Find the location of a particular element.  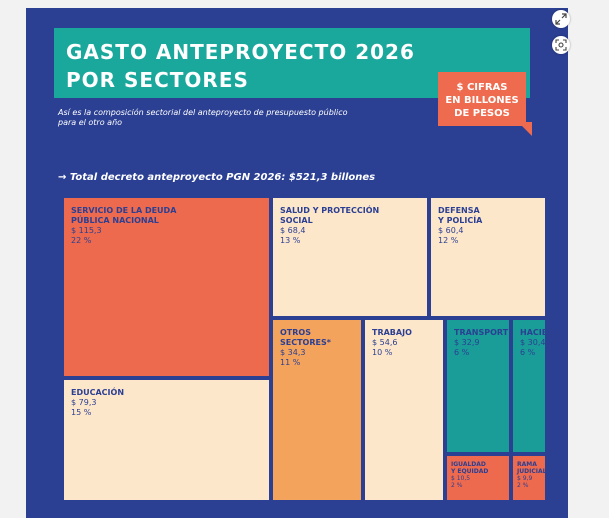

treemap-cell-value: $ 79,3 is located at coordinates (84, 402).